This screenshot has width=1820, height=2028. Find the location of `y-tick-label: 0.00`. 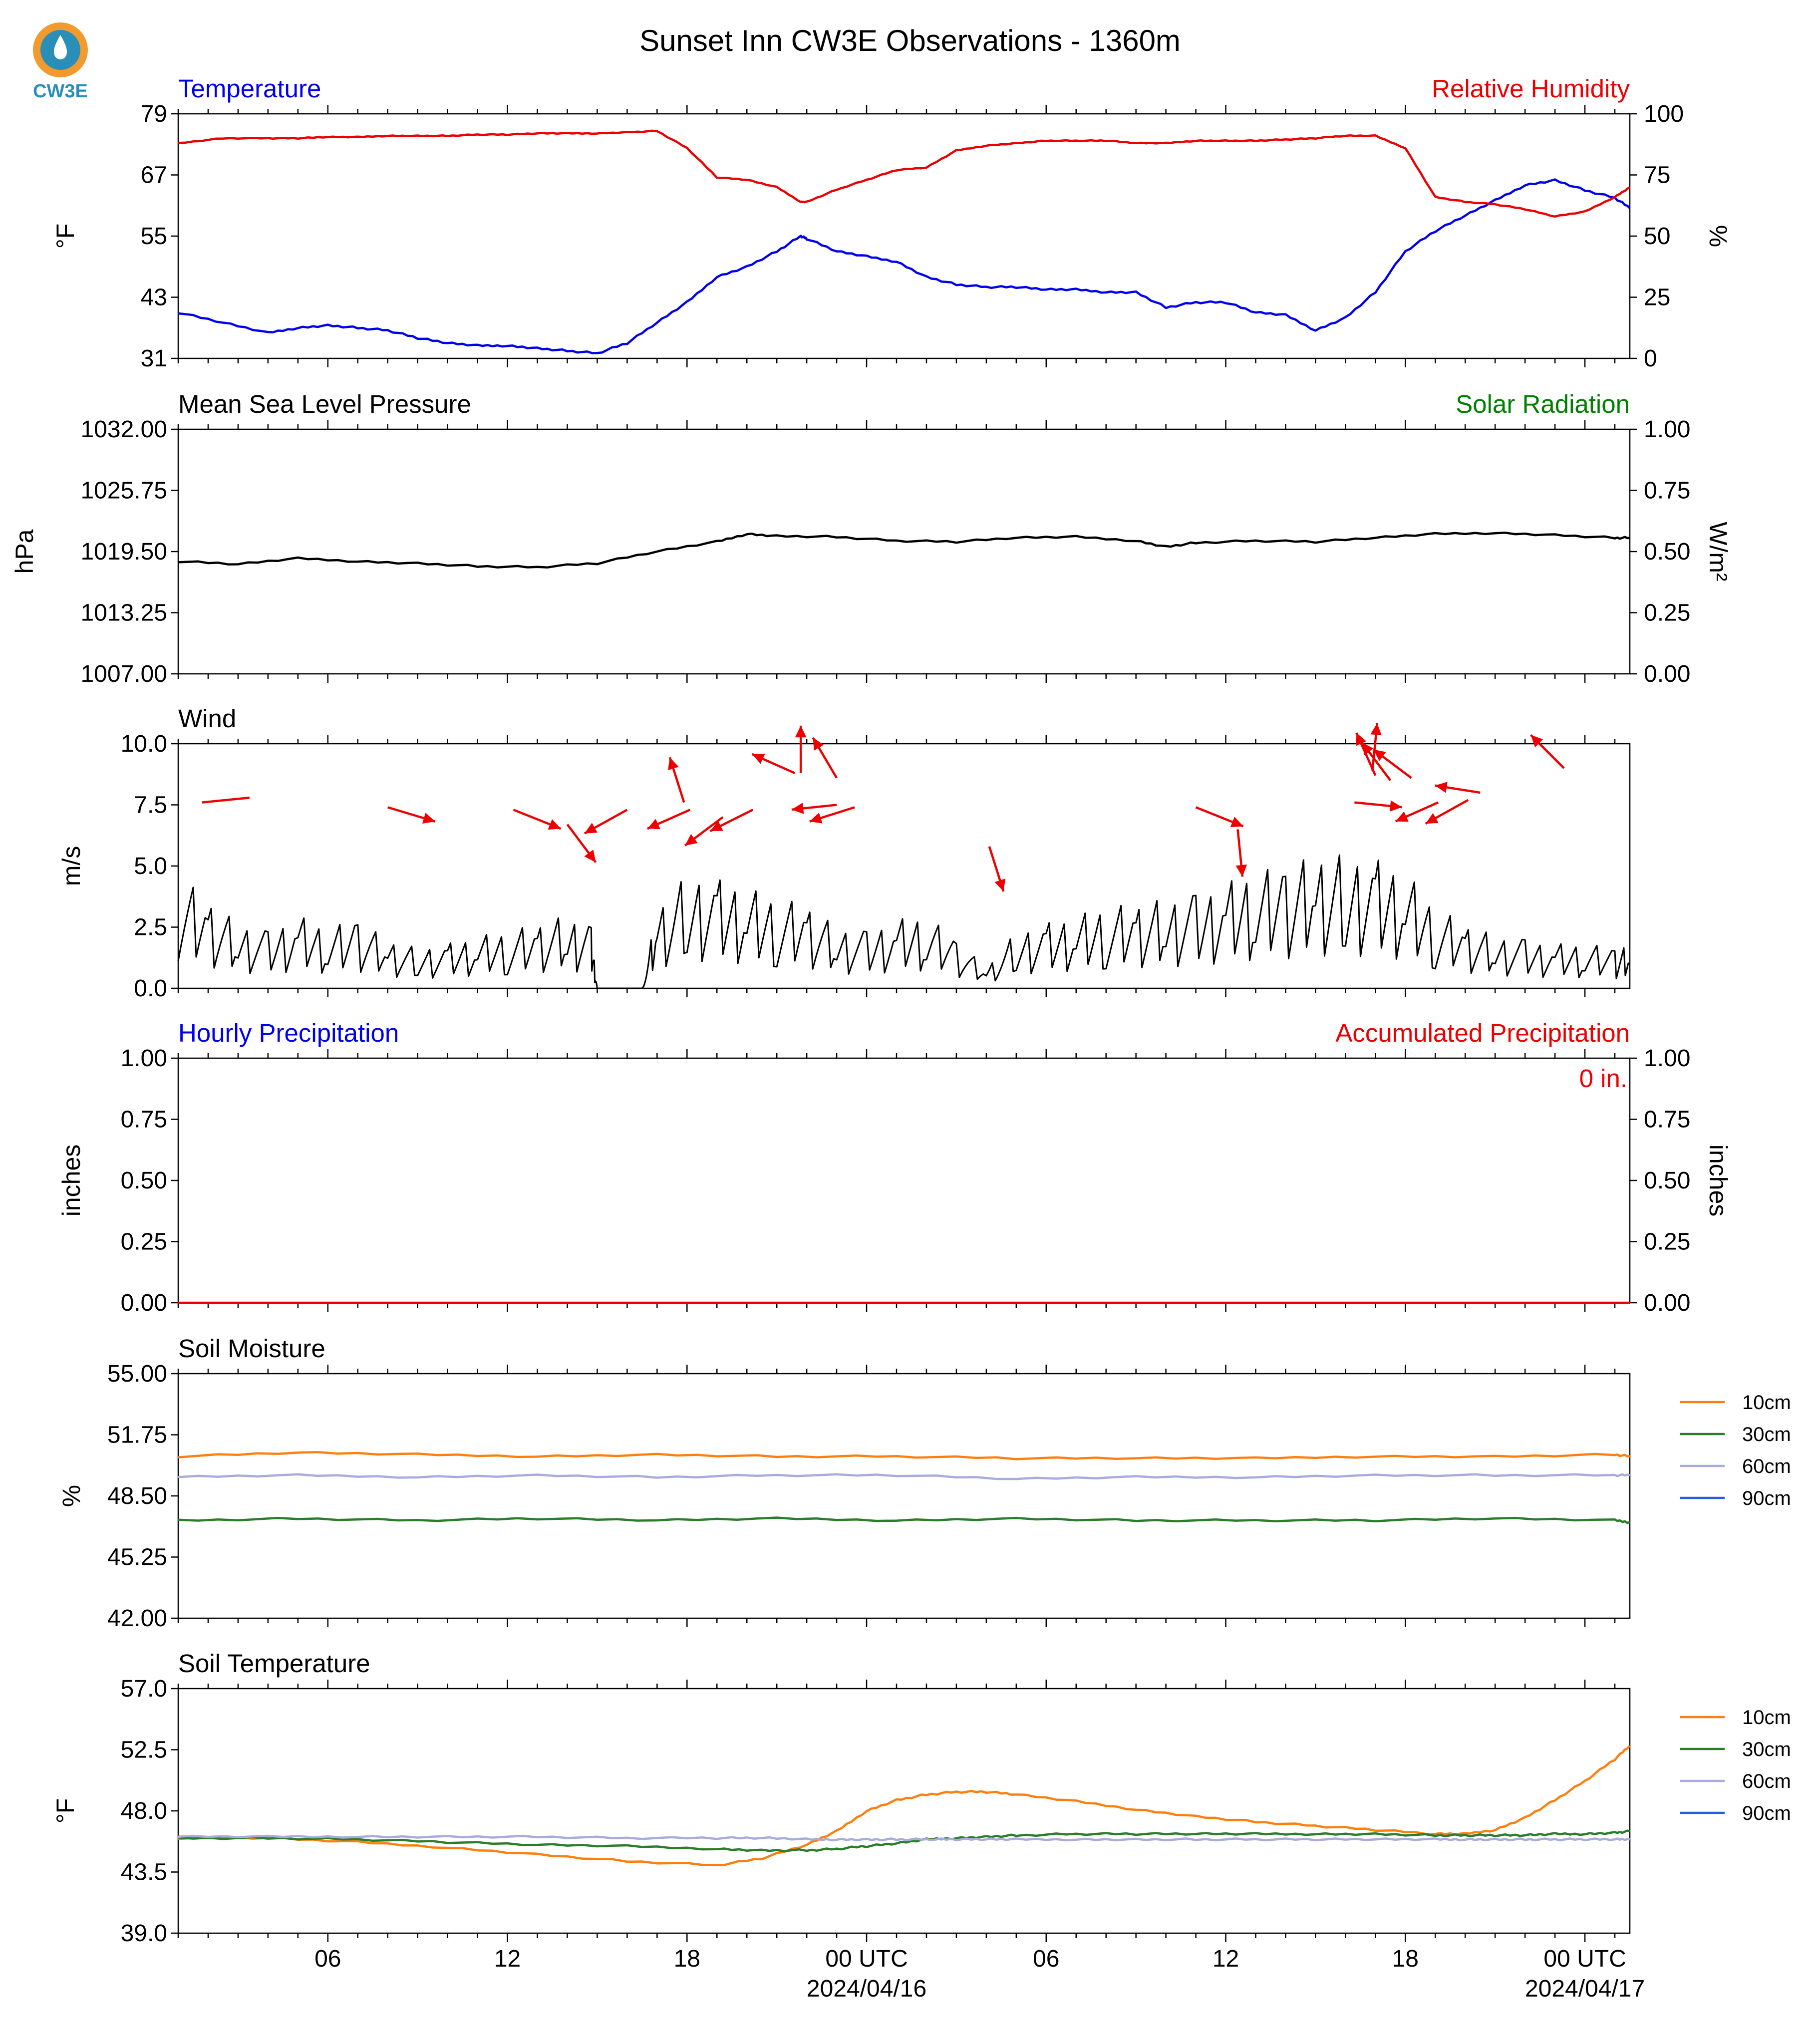

y-tick-label: 0.00 is located at coordinates (144, 1303).